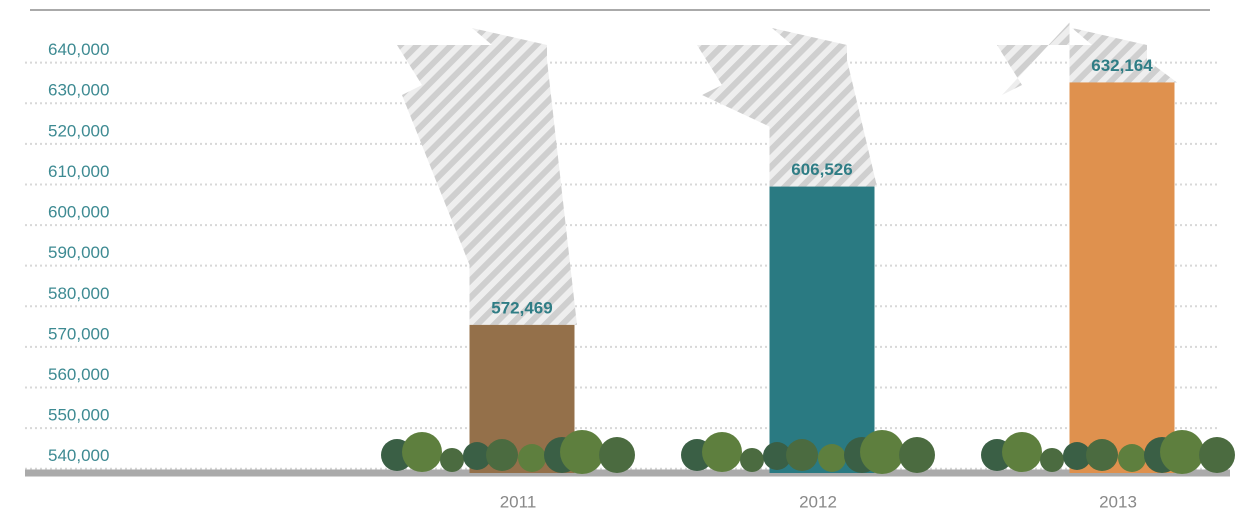 This screenshot has width=1248, height=521. I want to click on y-tick-label: 580,000, so click(78, 293).